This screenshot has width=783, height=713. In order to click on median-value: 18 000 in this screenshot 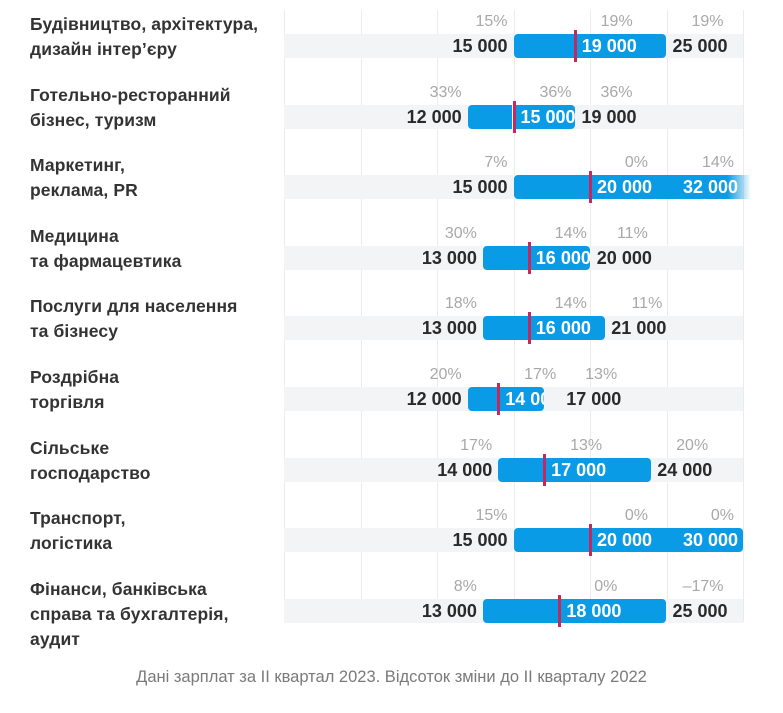, I will do `click(594, 610)`.